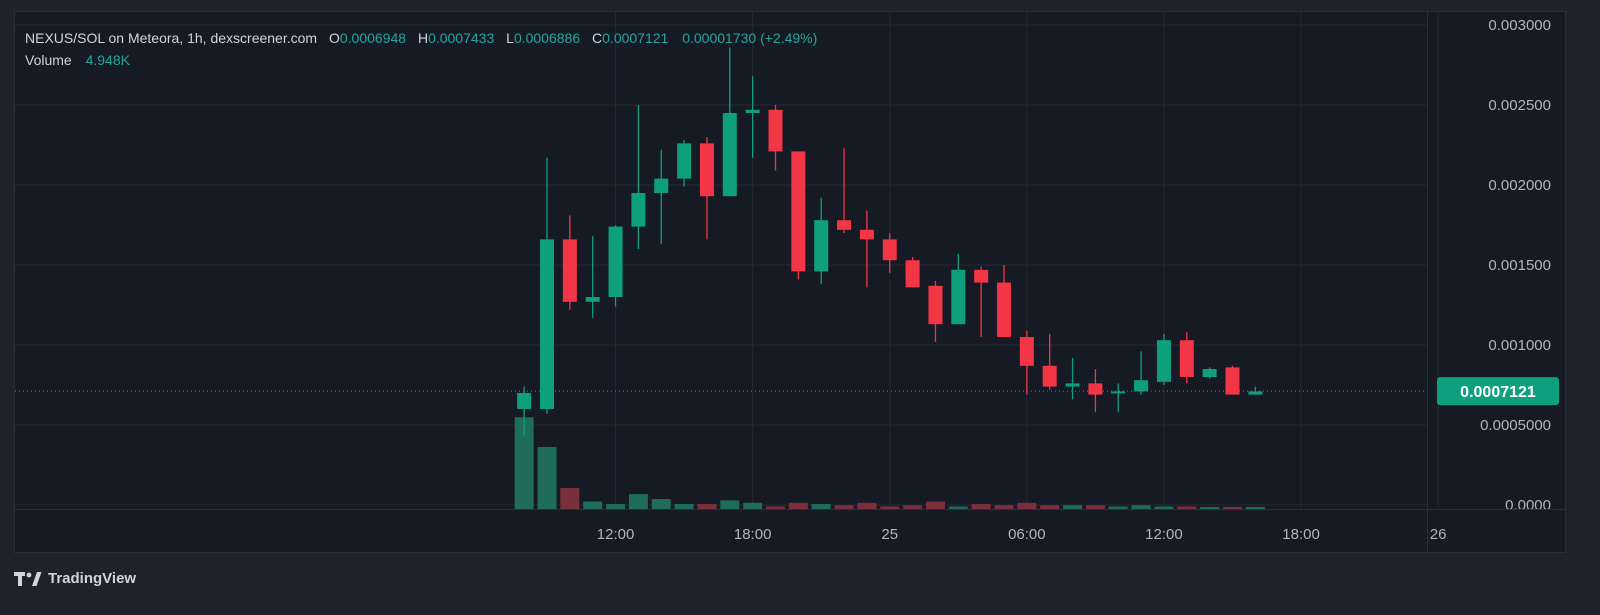 This screenshot has width=1600, height=615. I want to click on tradingview-logo-text: TradingView, so click(92, 578).